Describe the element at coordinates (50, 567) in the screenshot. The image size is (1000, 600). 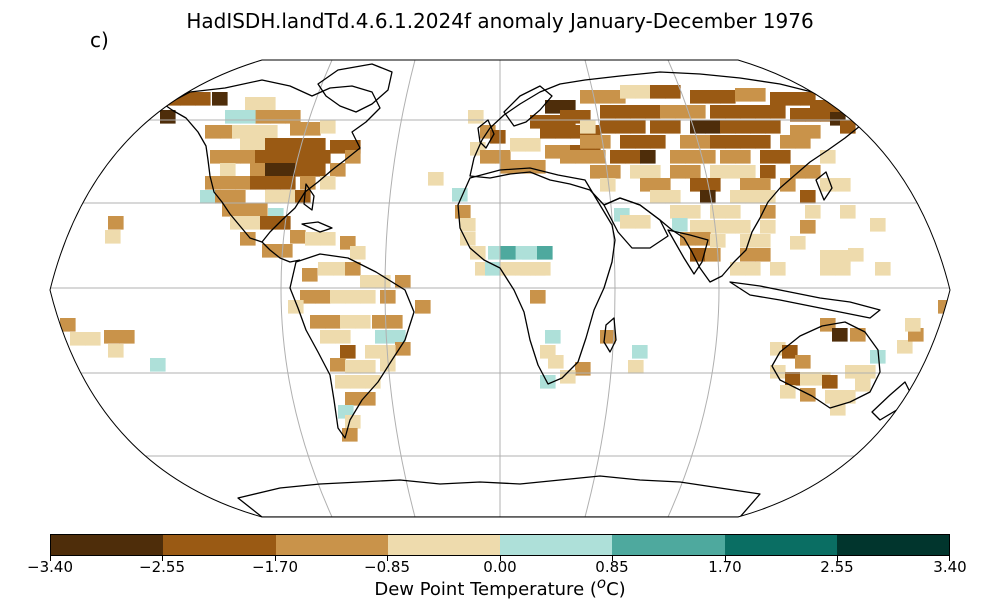
I see `colorbar-tick-label: −3.40` at that location.